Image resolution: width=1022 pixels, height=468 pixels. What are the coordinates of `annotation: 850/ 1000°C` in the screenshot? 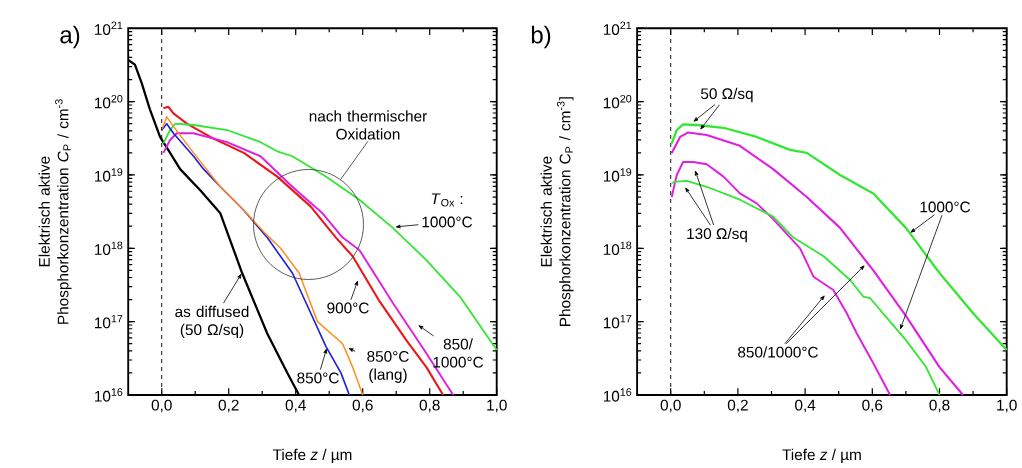 It's located at (458, 353).